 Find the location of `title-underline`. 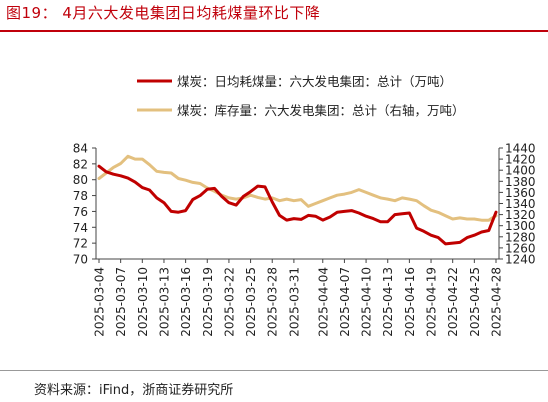

title-underline is located at coordinates (274, 31).